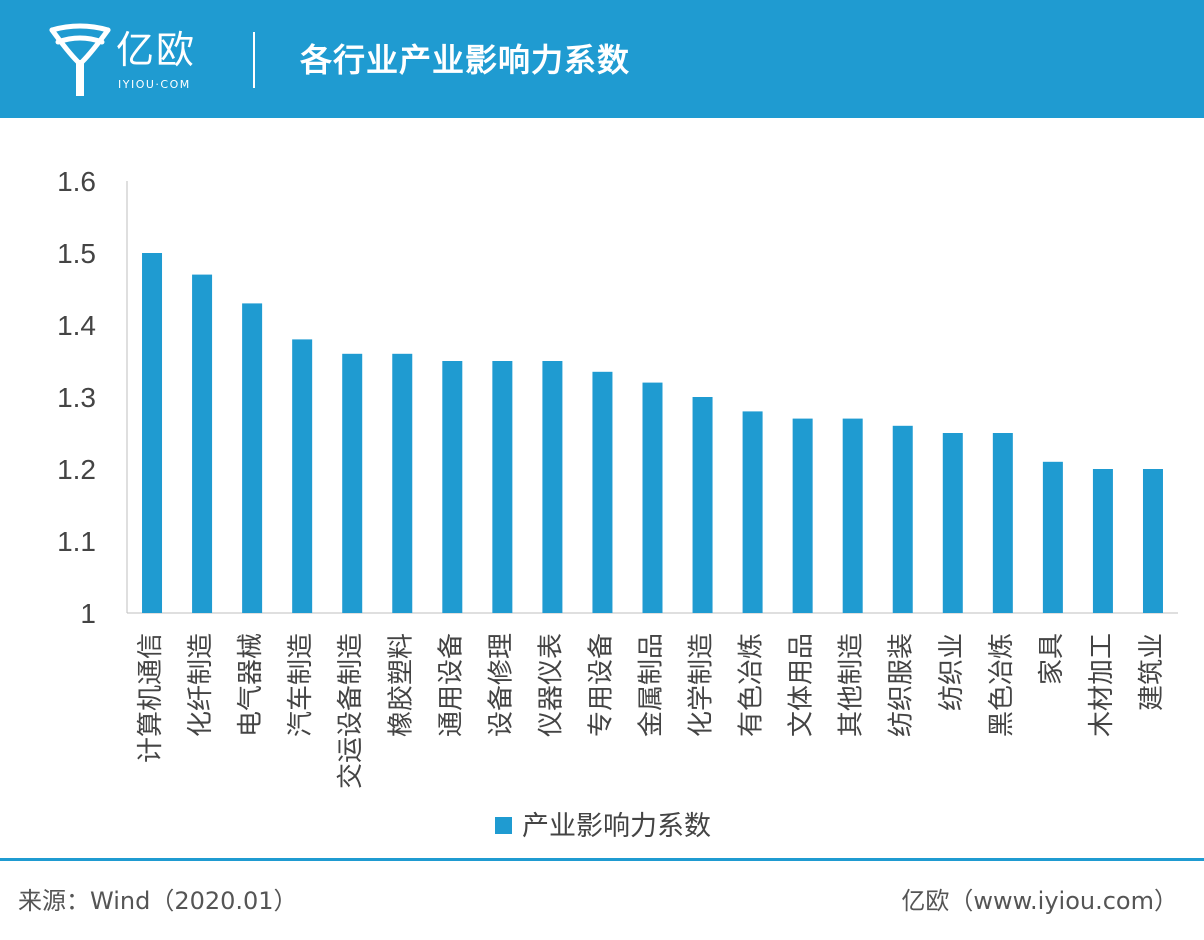 Image resolution: width=1204 pixels, height=940 pixels. What do you see at coordinates (952, 672) in the screenshot?
I see `x-tick-label: 纺织业` at bounding box center [952, 672].